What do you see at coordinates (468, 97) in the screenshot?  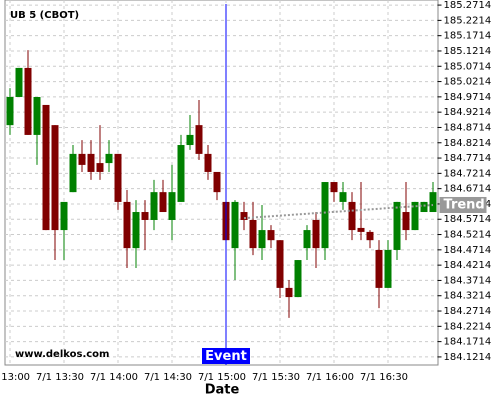 I see `y-tick-label: 184.9714` at bounding box center [468, 97].